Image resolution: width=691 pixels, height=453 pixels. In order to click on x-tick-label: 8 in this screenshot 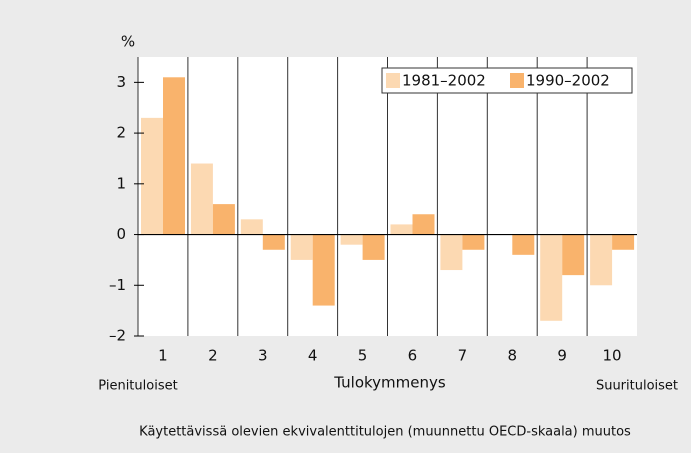, I will do `click(512, 356)`.